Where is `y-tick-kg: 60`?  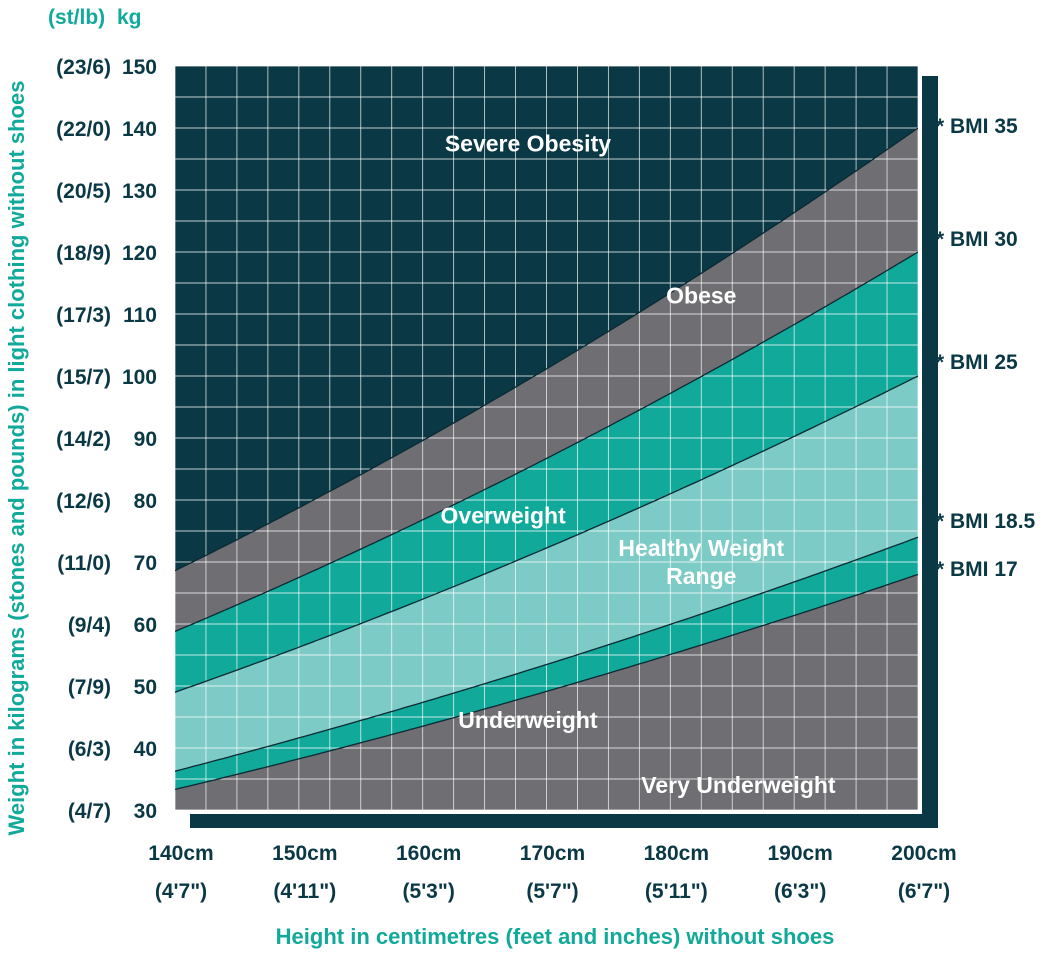
y-tick-kg: 60 is located at coordinates (145, 625).